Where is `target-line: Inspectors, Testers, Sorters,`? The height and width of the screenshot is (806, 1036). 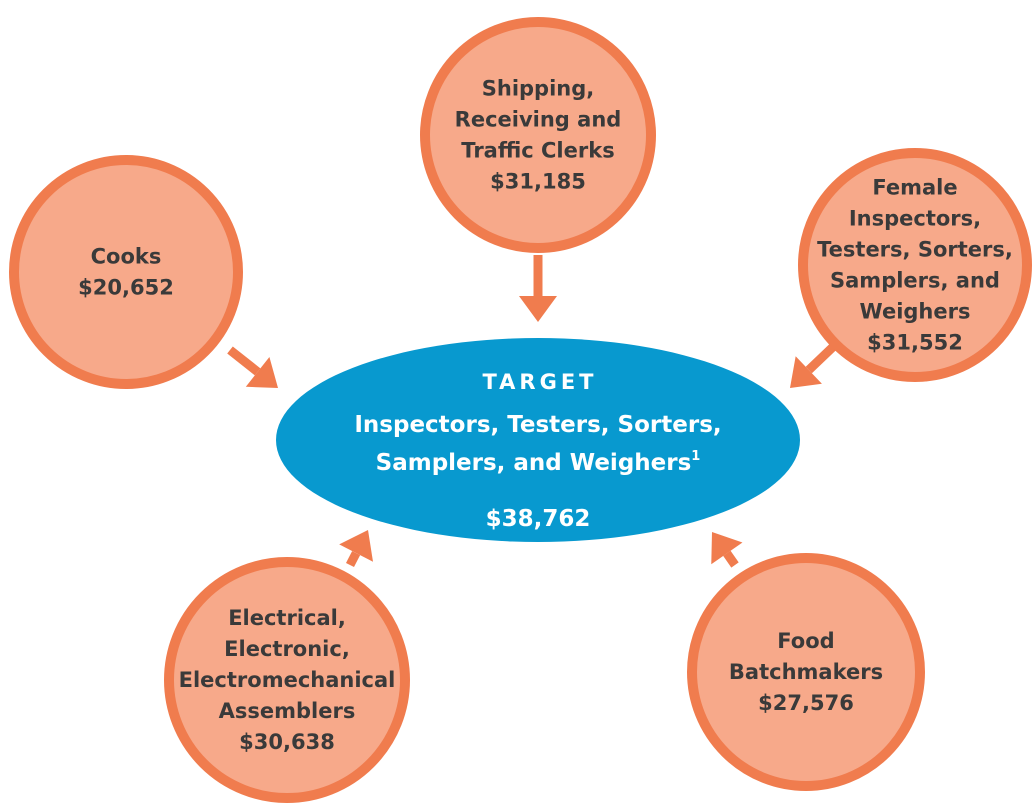 target-line: Inspectors, Testers, Sorters, is located at coordinates (537, 425).